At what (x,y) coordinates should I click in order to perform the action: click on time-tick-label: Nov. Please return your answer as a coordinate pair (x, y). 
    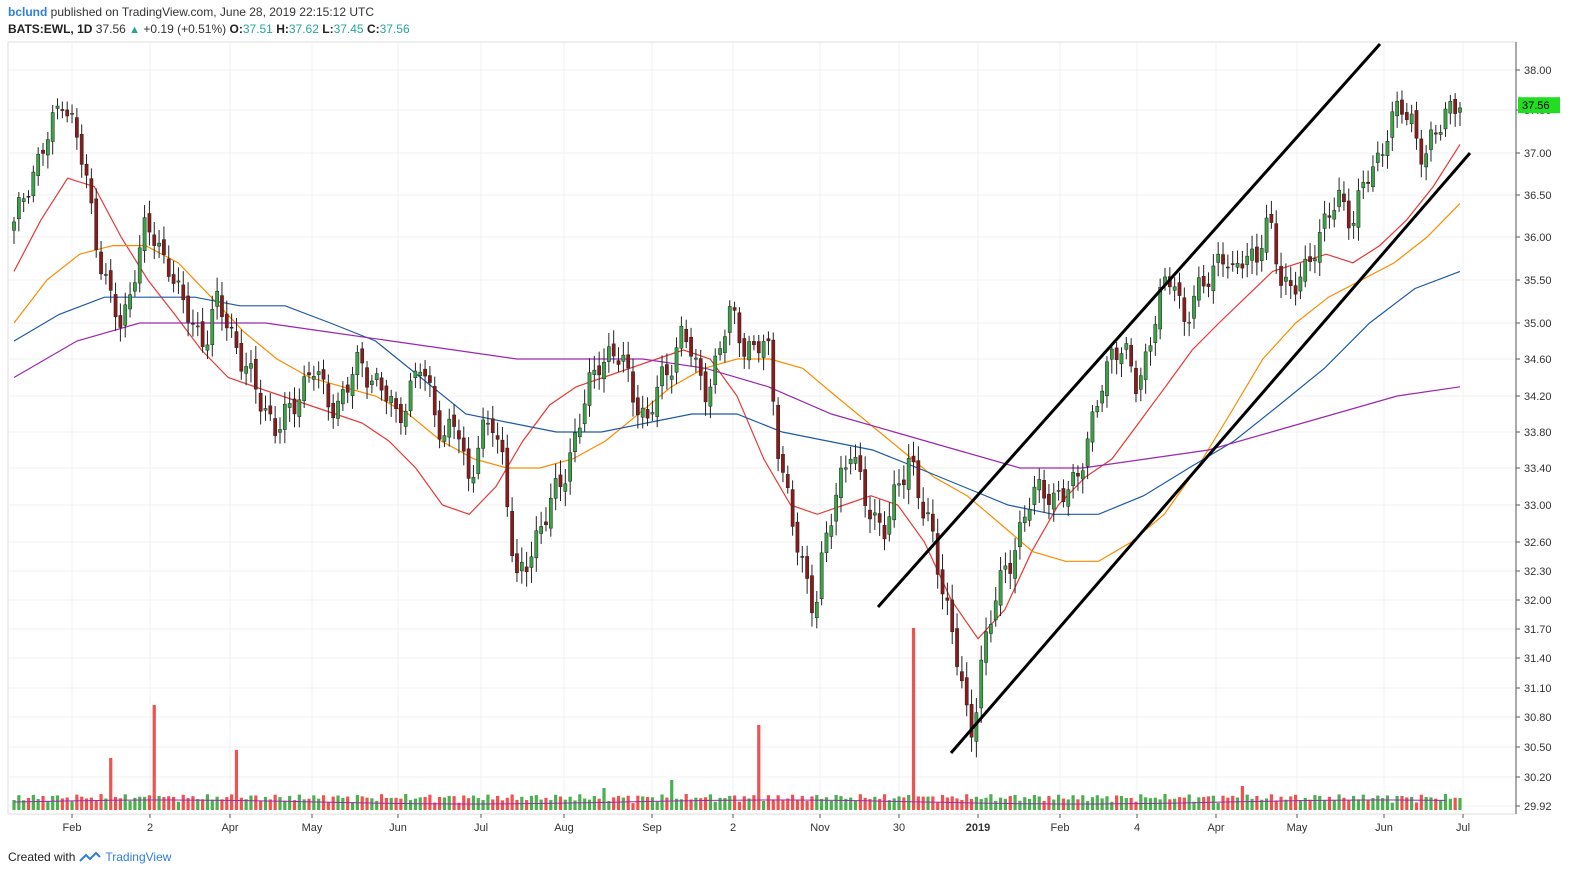
    Looking at the image, I should click on (820, 828).